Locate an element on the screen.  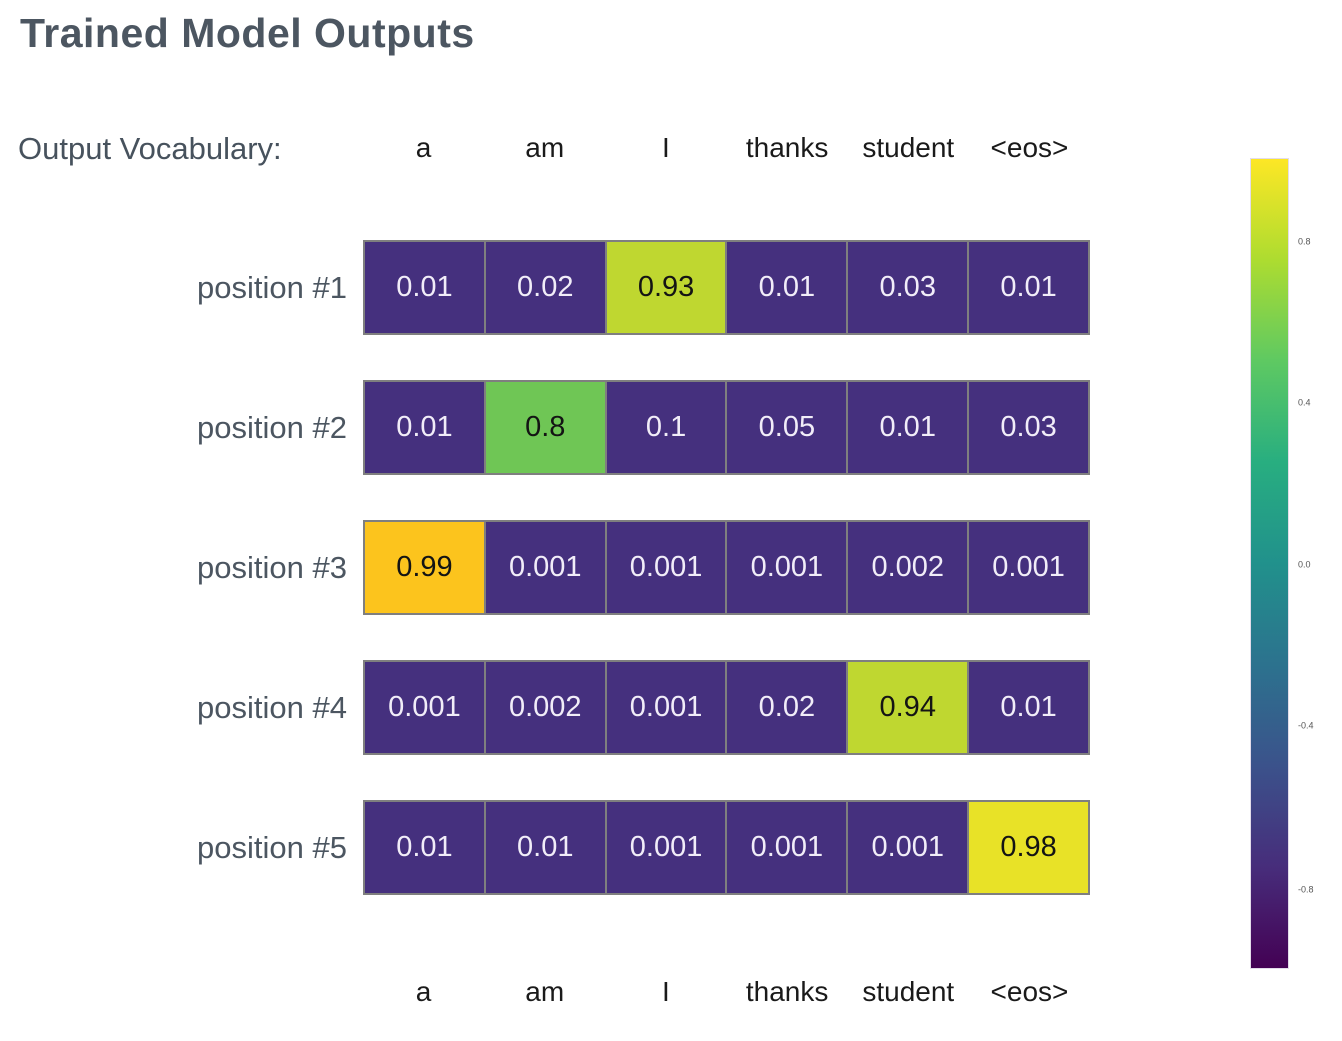
heatmap-cell: 0.99 is located at coordinates (425, 567).